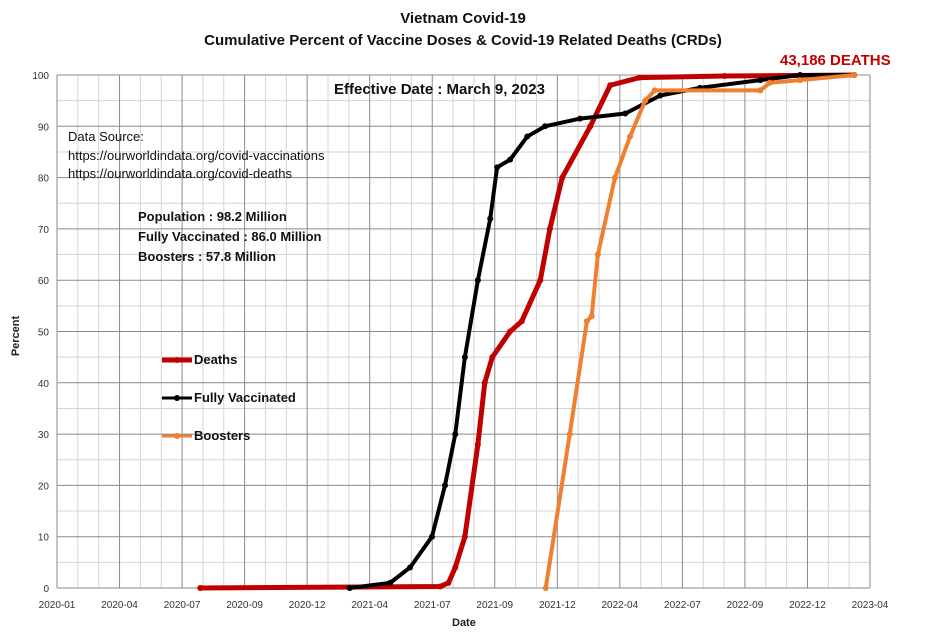 This screenshot has height=638, width=926. Describe the element at coordinates (44, 179) in the screenshot. I see `y-tick-label: 80` at that location.